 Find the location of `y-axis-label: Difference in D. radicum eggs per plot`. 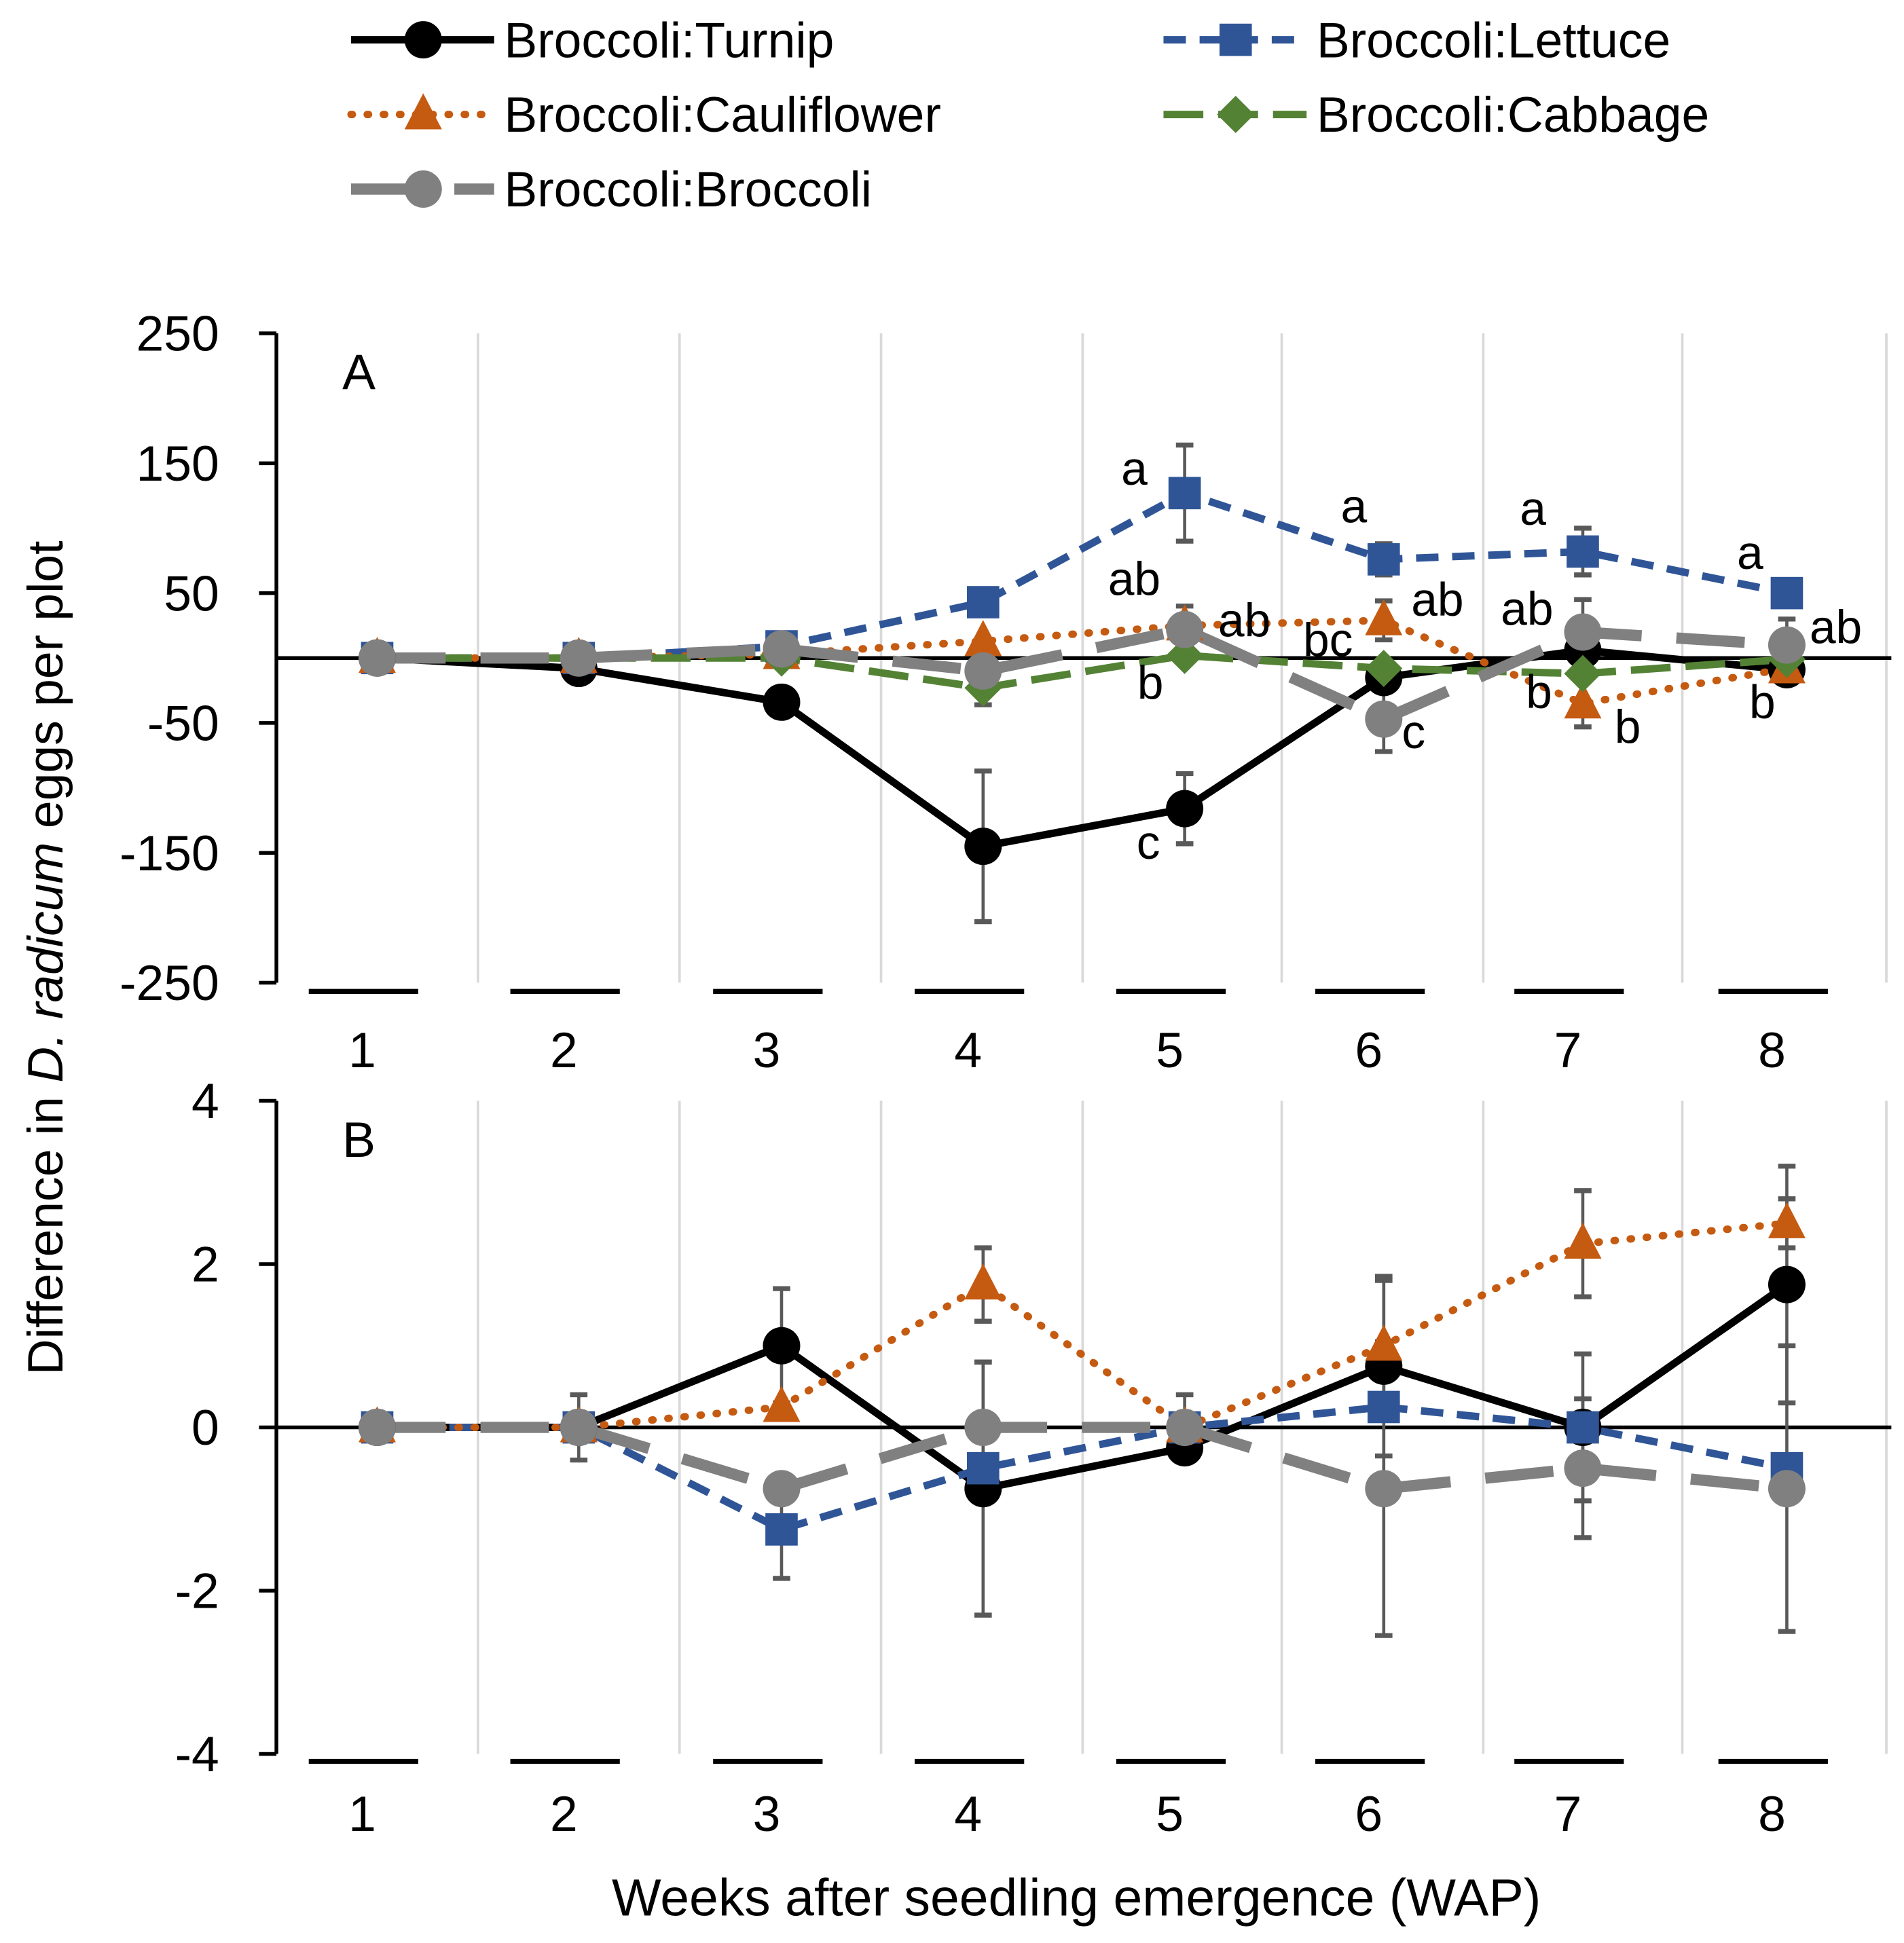

y-axis-label: Difference in D. radicum eggs per plot is located at coordinates (46, 958).